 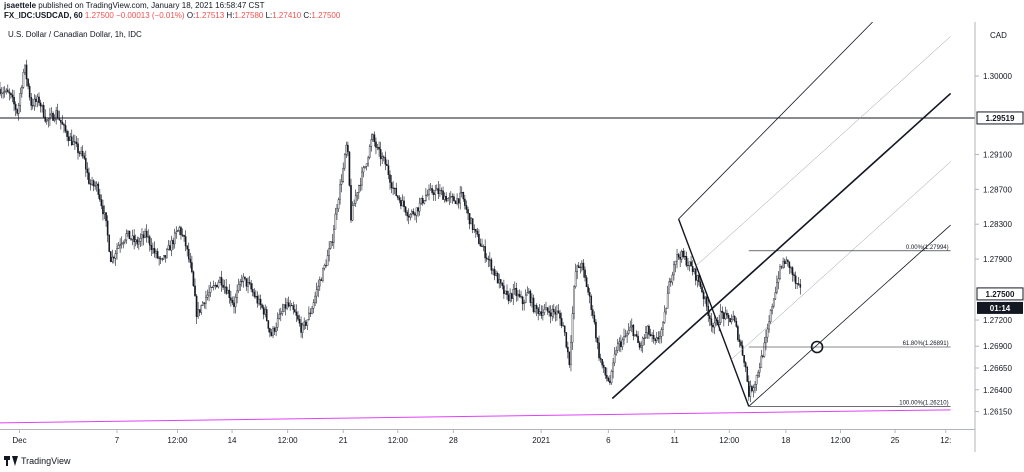 I want to click on pitchfork-upper-line, so click(x=775, y=120).